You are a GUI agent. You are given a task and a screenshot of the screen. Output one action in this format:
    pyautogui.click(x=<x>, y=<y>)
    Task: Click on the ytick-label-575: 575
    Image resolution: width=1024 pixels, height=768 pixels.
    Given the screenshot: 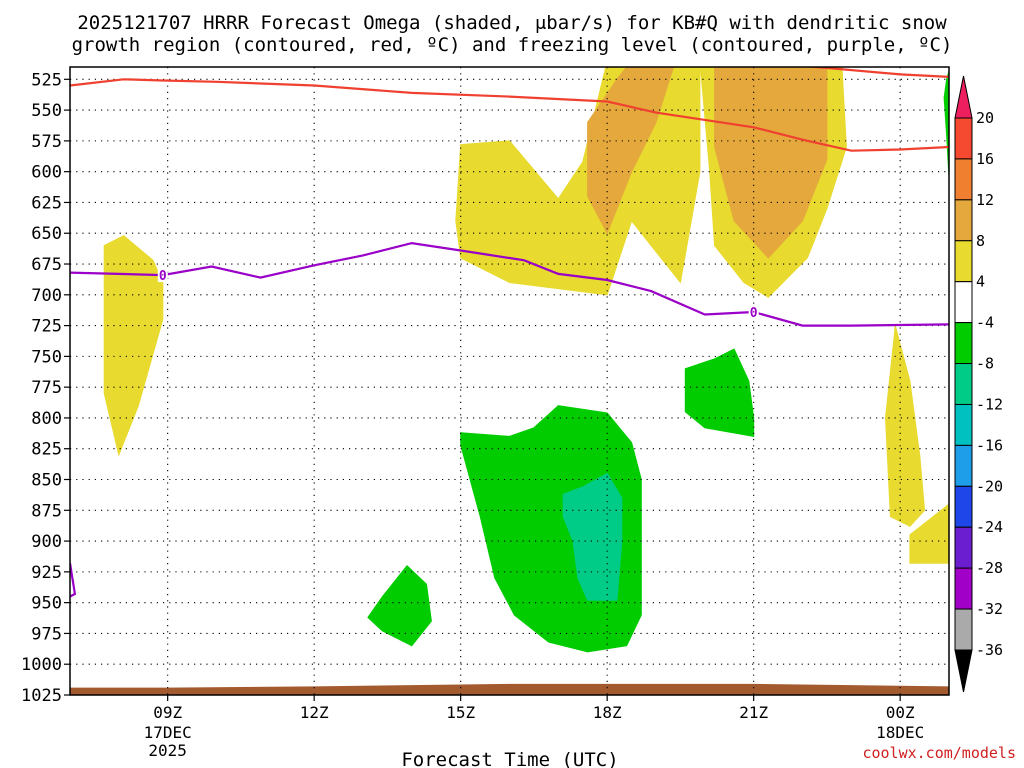 What is the action you would take?
    pyautogui.click(x=46, y=142)
    